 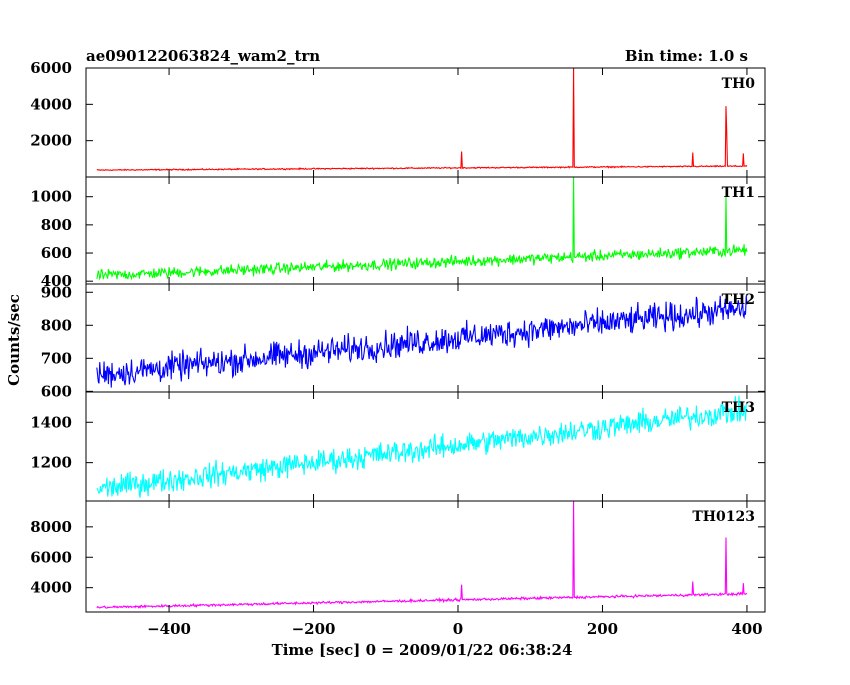 I want to click on x-axis-group: −400 −200 0 200 400, so click(x=454, y=629).